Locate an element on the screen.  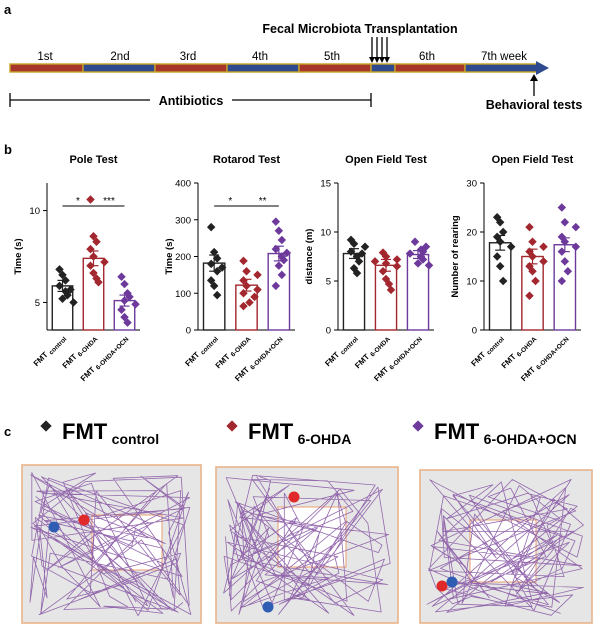
start-marker-red is located at coordinates (84, 520).